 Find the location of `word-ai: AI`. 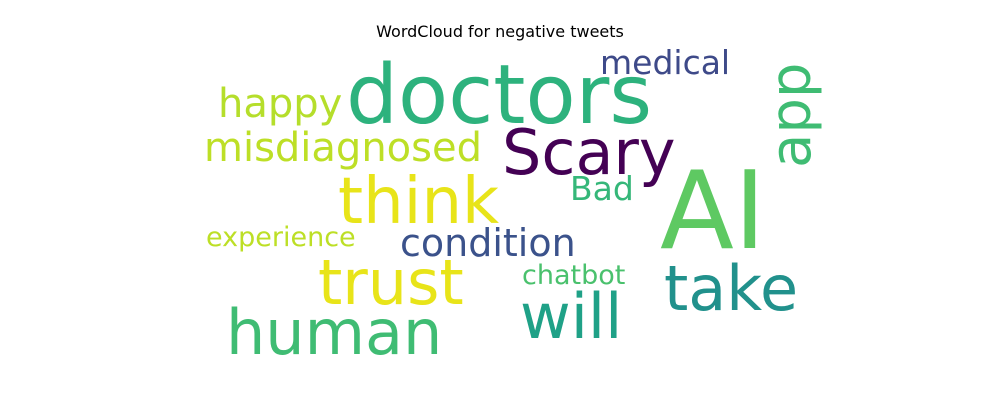

word-ai: AI is located at coordinates (713, 211).